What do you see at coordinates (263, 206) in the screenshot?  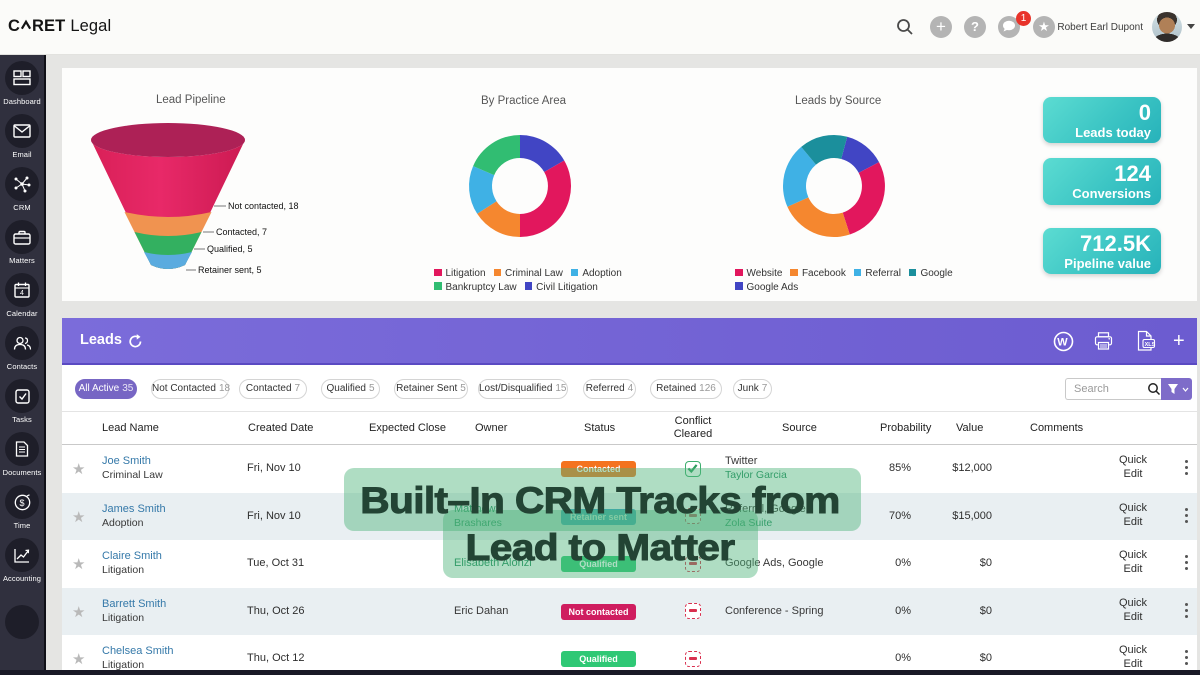 I see `svg-text: Not contacted, 18` at bounding box center [263, 206].